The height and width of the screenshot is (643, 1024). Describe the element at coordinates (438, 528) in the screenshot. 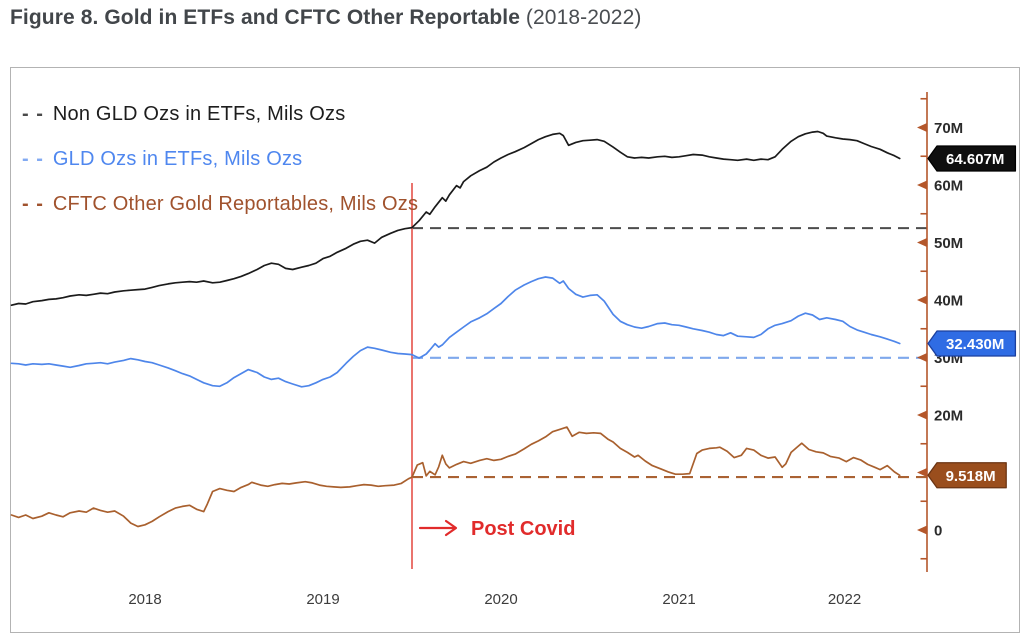

I see `right-arrow-icon` at that location.